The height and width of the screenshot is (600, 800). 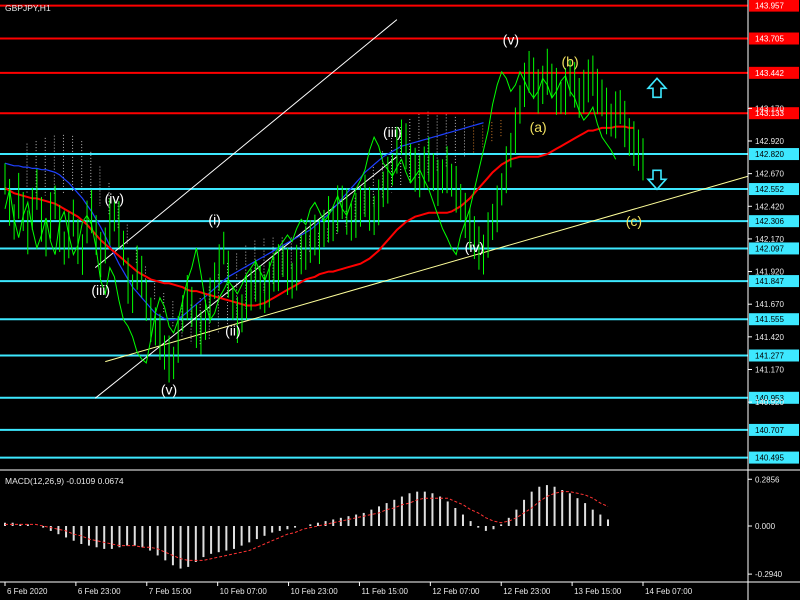 I want to click on down-arrow-icon, so click(x=657, y=180).